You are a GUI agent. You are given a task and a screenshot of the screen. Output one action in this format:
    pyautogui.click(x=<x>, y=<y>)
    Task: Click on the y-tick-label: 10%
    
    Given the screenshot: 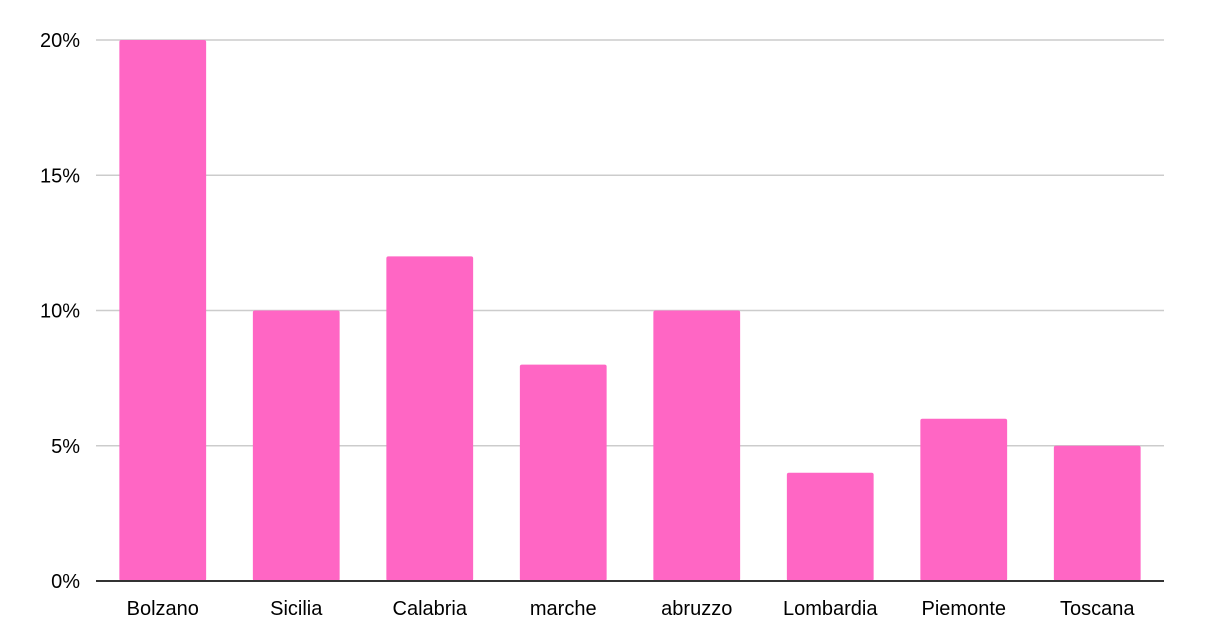 What is the action you would take?
    pyautogui.click(x=60, y=312)
    